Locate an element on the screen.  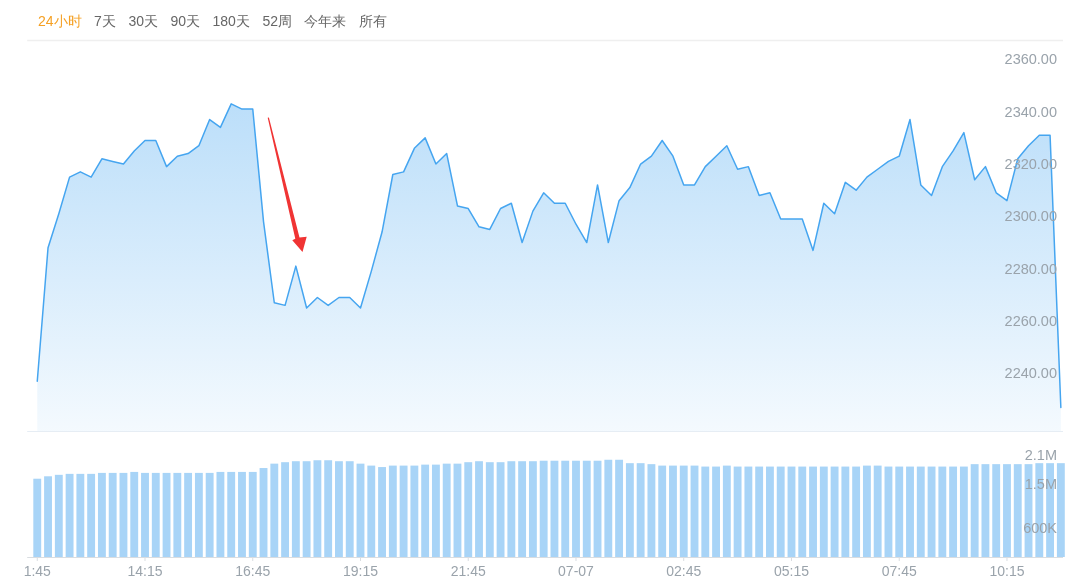
x-tick-label: 16:45 is located at coordinates (253, 570).